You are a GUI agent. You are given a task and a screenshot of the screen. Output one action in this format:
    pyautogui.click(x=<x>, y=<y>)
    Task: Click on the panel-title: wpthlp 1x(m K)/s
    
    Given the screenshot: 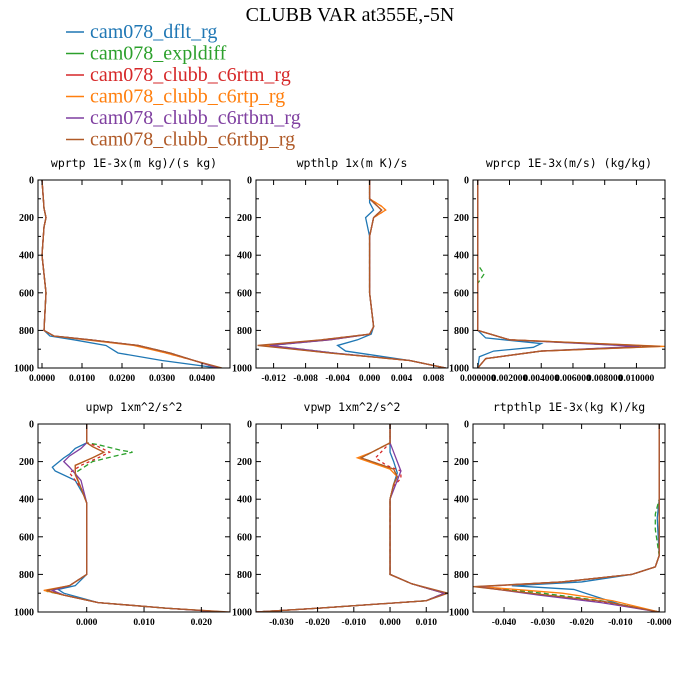 What is the action you would take?
    pyautogui.click(x=352, y=163)
    